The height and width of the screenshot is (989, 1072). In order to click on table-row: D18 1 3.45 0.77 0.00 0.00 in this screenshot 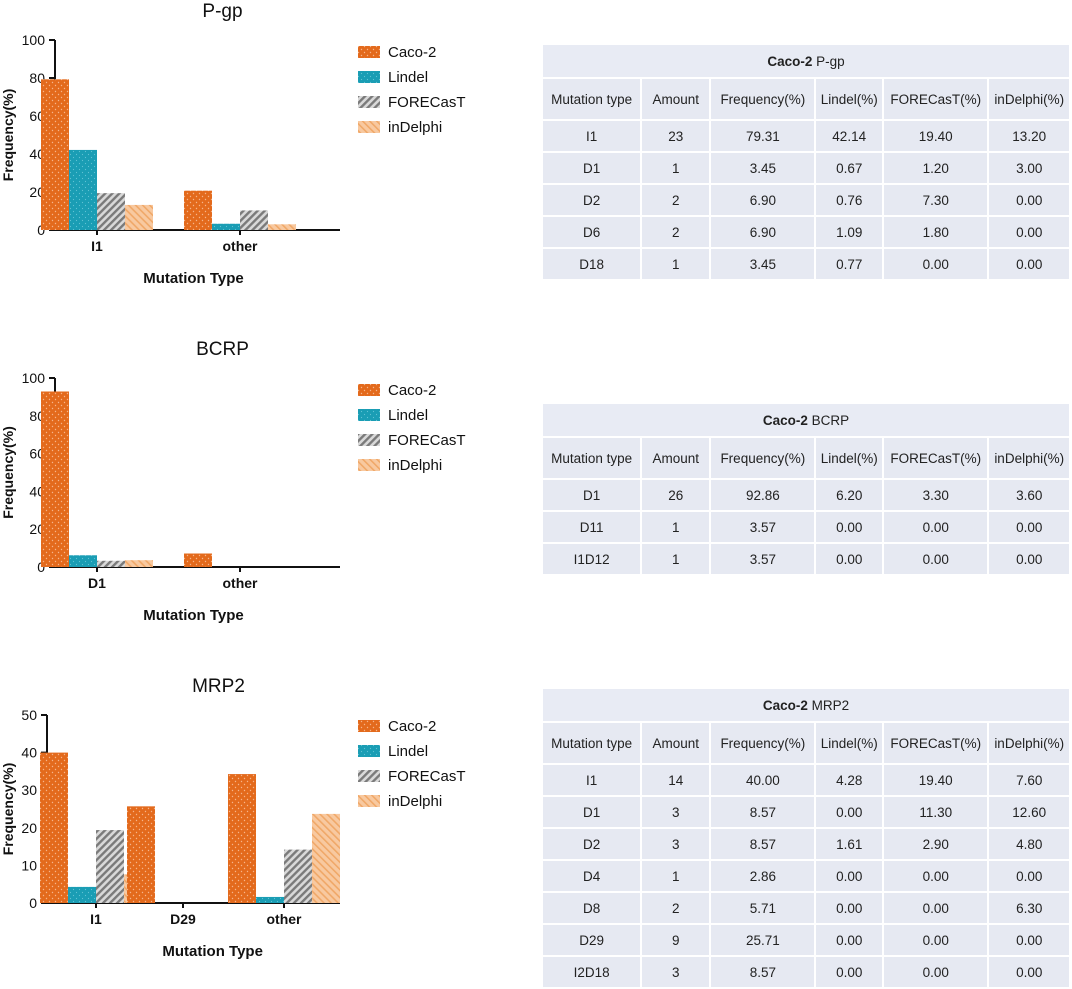, I will do `click(806, 264)`.